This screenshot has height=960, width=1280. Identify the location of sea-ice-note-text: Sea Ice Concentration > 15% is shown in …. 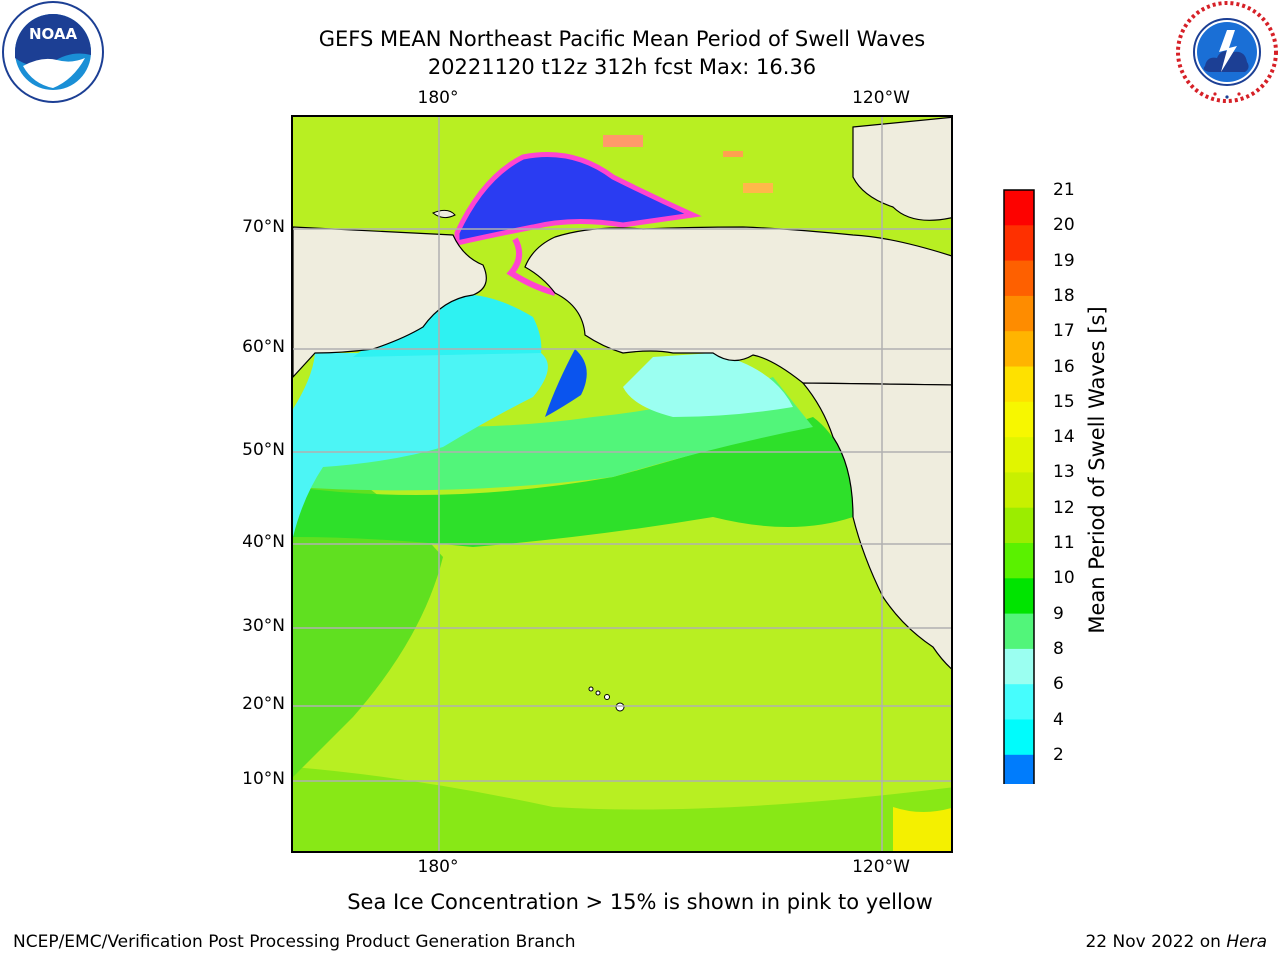
(640, 902).